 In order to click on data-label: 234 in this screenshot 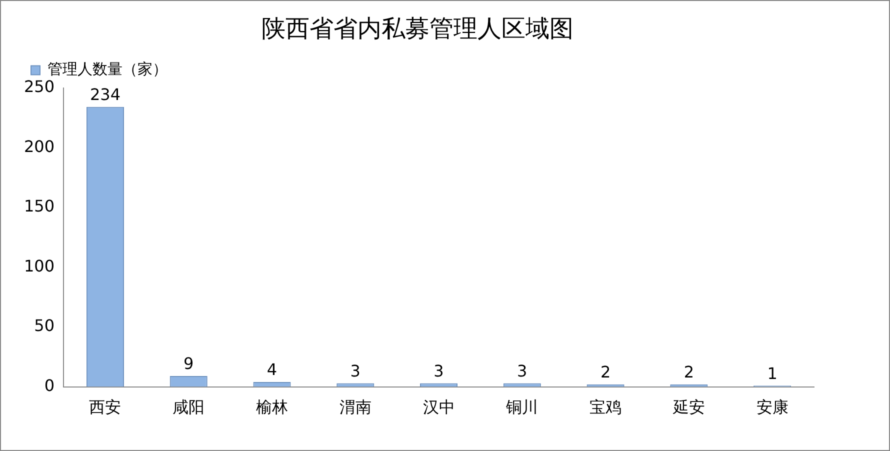, I will do `click(105, 94)`.